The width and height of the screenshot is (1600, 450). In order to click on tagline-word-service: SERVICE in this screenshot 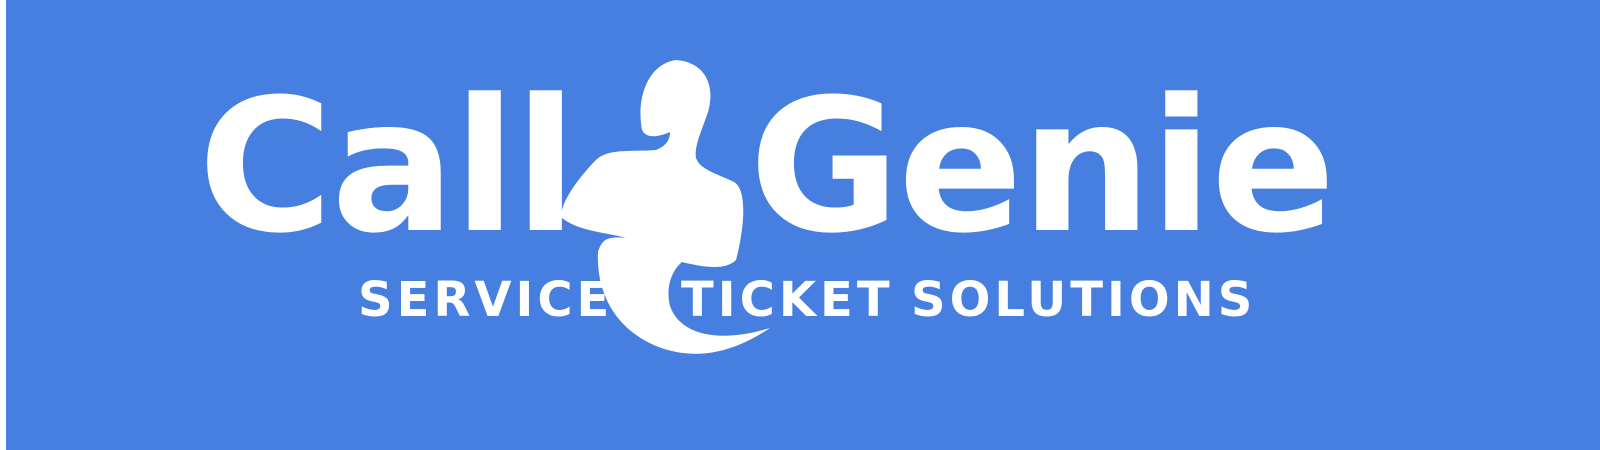, I will do `click(486, 300)`.